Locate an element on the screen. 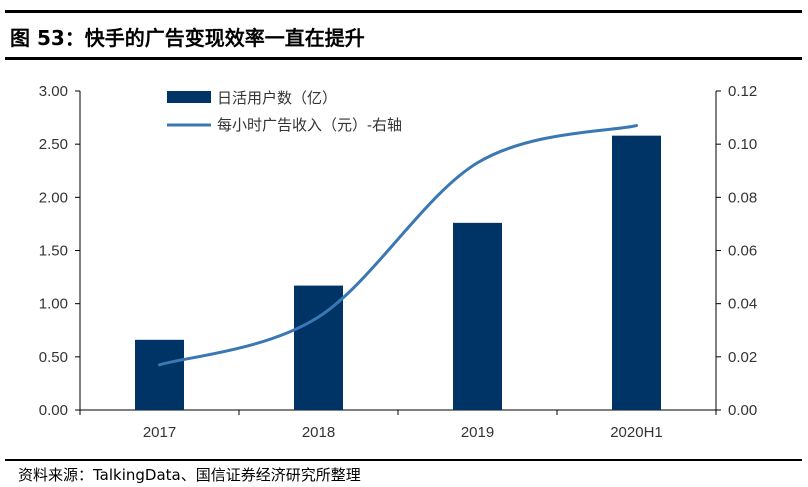  x-tick-label: 2018 is located at coordinates (318, 432).